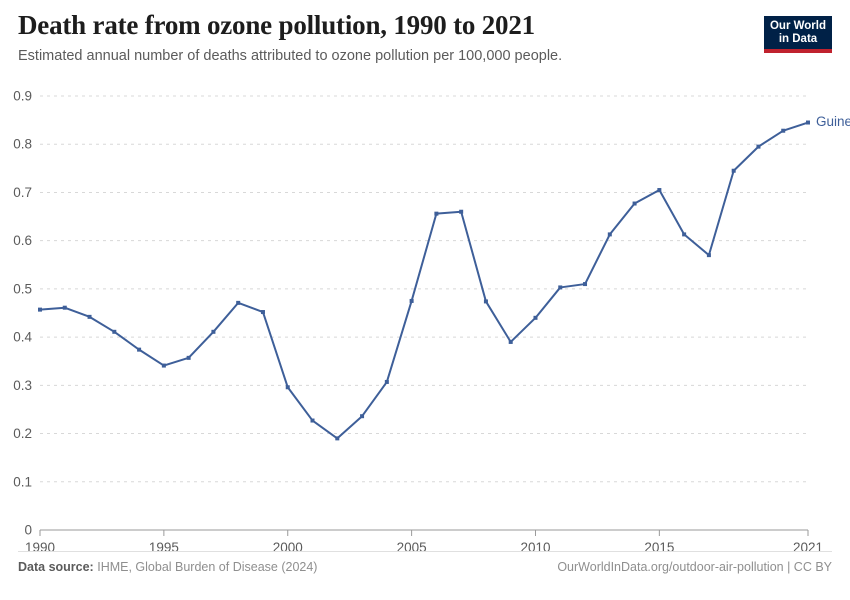  I want to click on our-world-in-data-logo: Our World in Data, so click(798, 34).